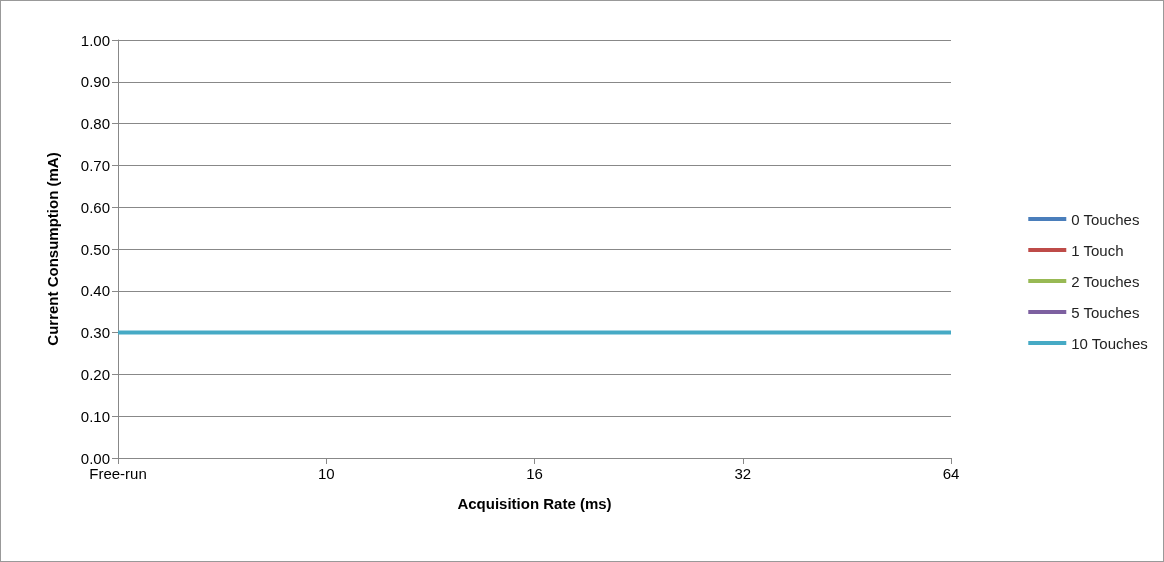 This screenshot has height=562, width=1164. I want to click on y-axis-title: Current Consumption (mA), so click(52, 249).